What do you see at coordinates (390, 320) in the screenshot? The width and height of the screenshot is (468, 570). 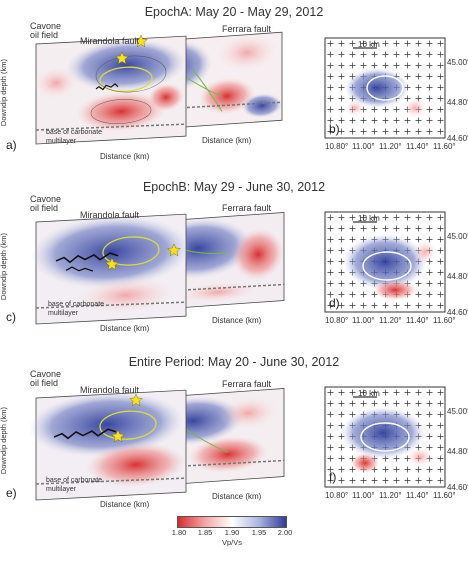 I see `lon-1120-d: 11.20°` at bounding box center [390, 320].